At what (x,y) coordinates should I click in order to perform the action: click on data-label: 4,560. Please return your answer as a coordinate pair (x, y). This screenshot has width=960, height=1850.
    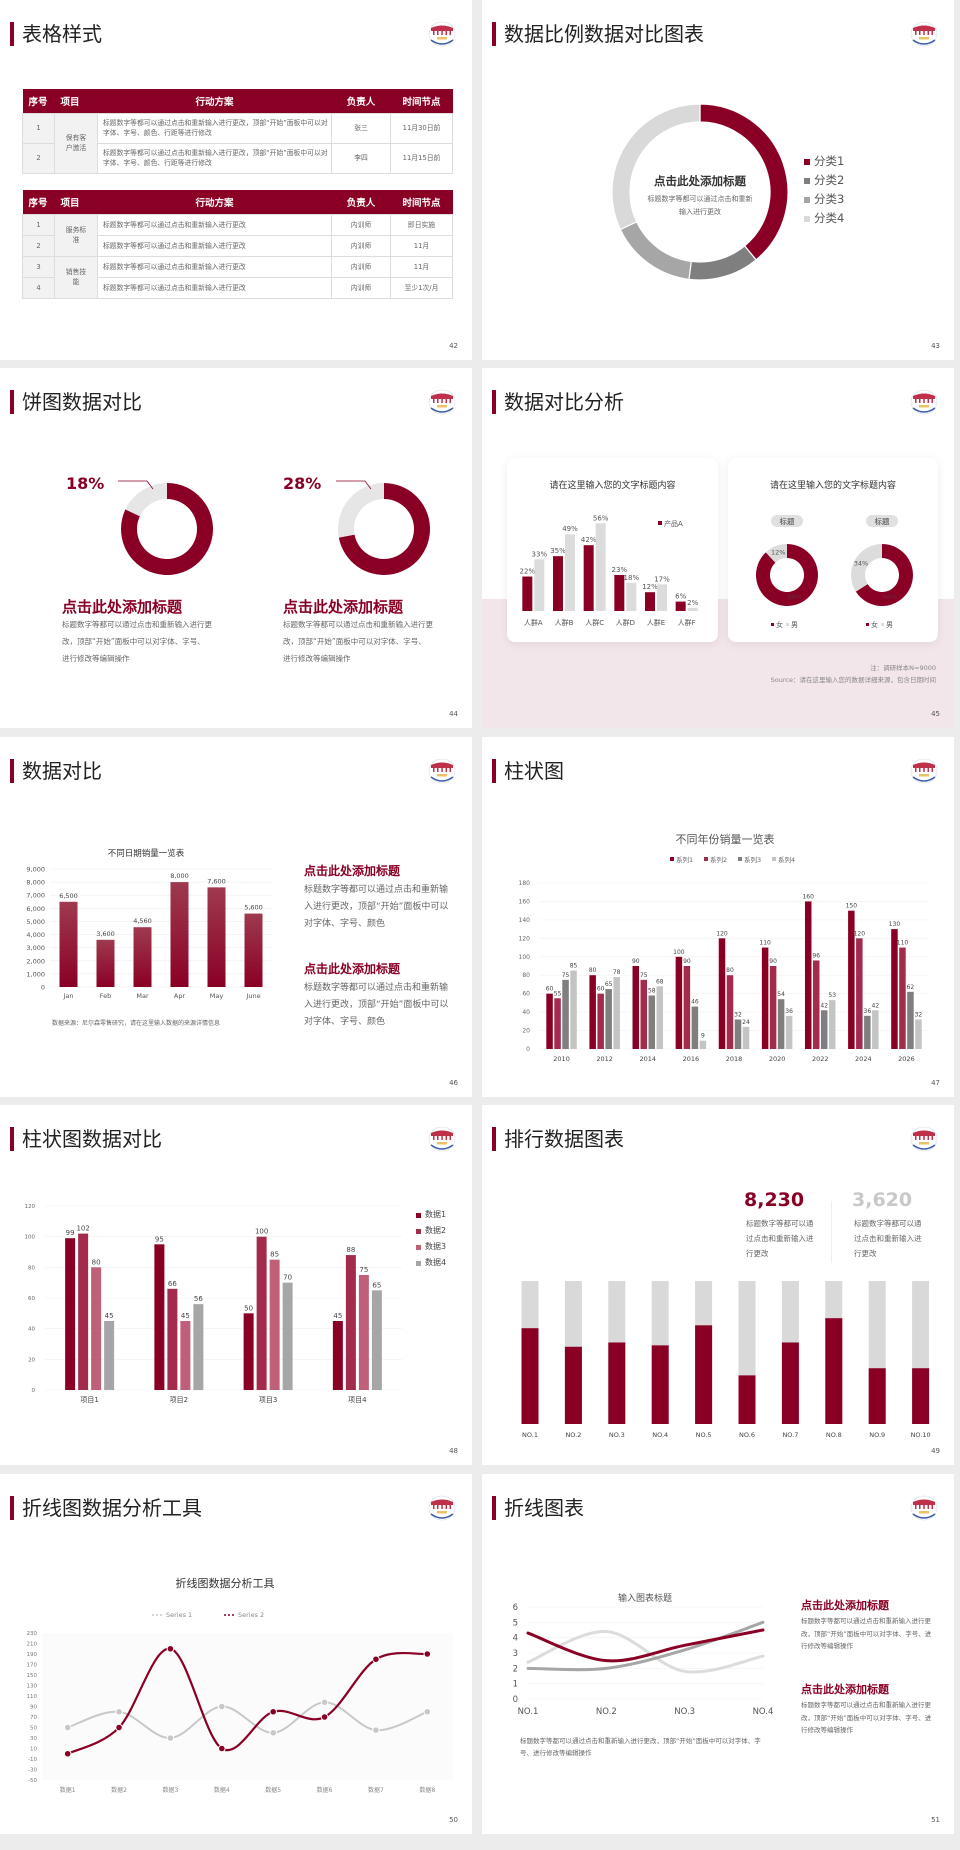
    Looking at the image, I should click on (142, 921).